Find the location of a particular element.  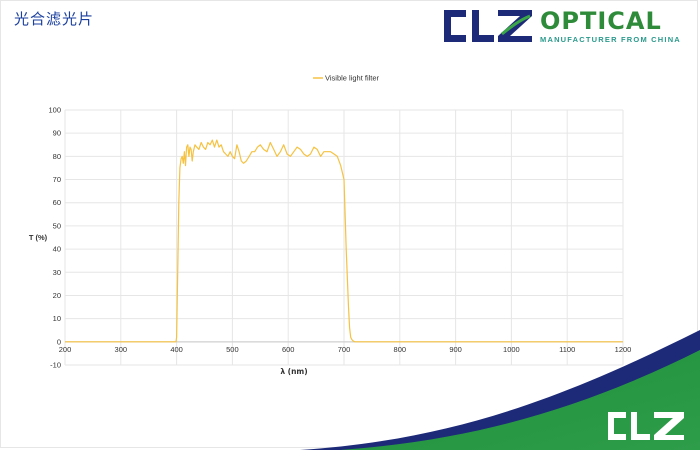

x-tick-label: 1000 is located at coordinates (511, 349).